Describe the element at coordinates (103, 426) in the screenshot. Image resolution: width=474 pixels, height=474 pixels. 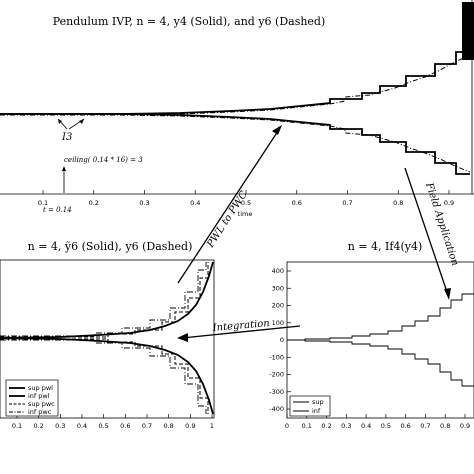
I see `bl-x-tick-label: 0.5` at that location.